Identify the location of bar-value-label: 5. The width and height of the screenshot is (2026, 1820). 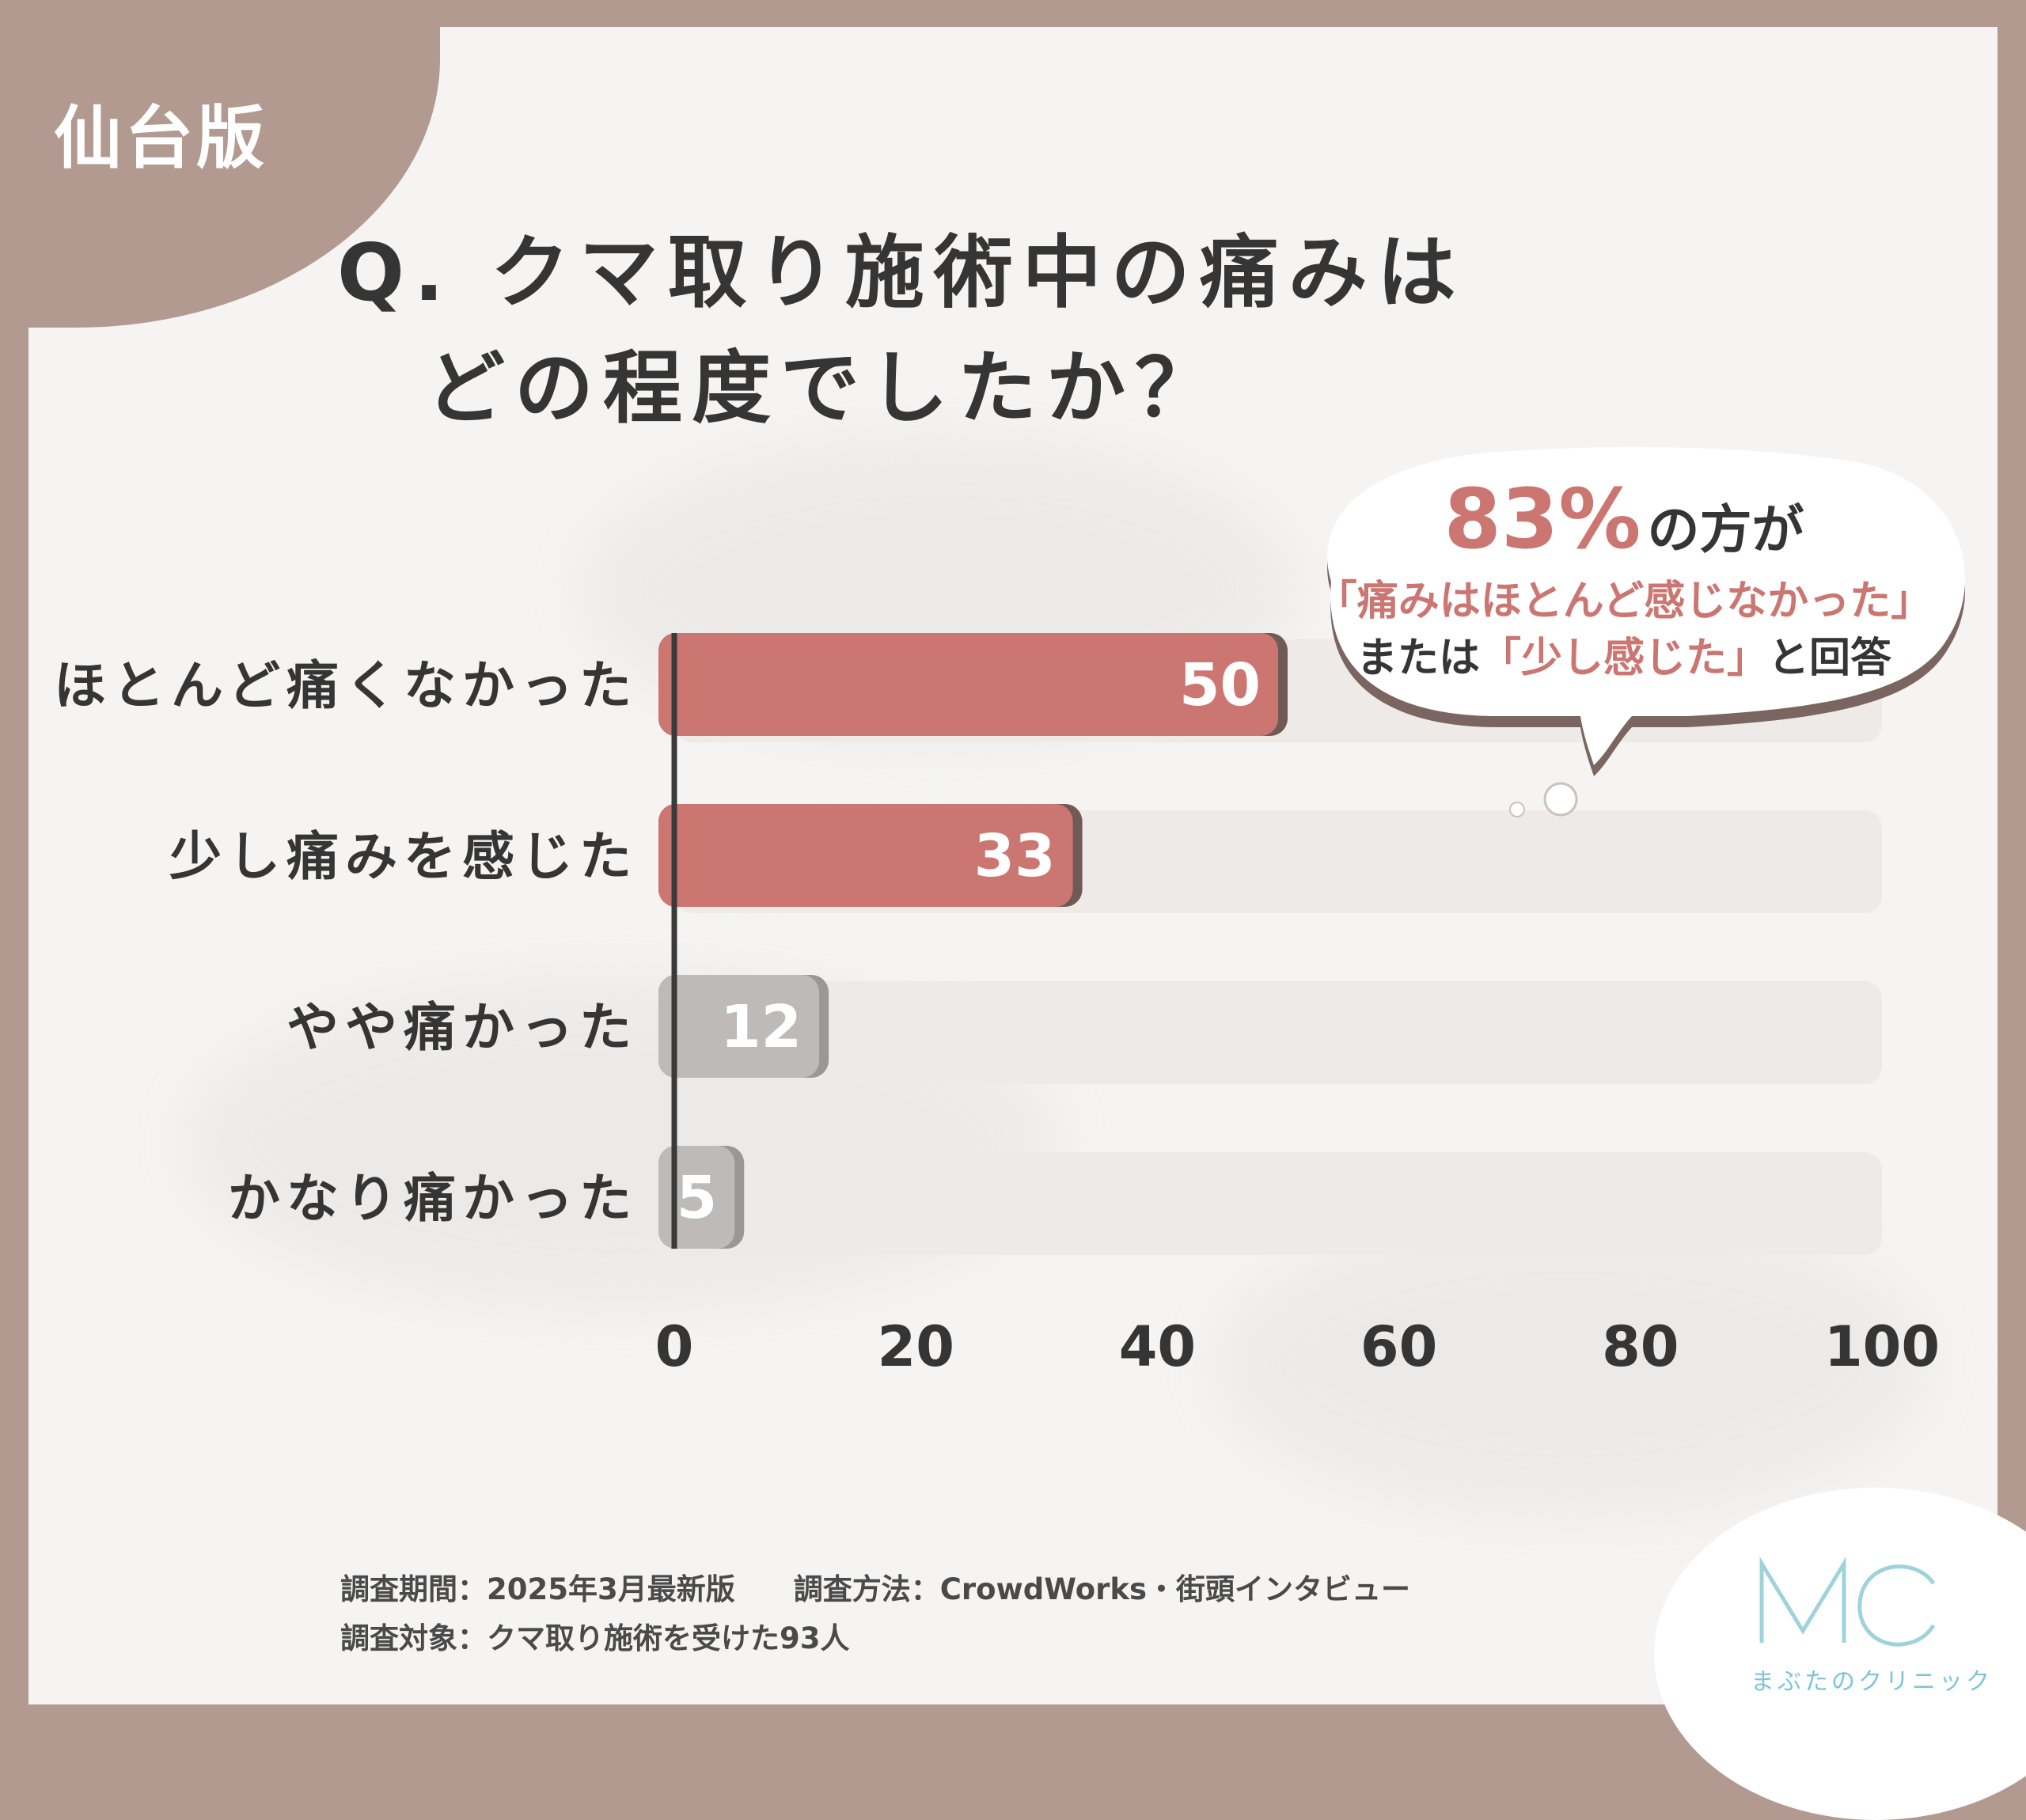
(697, 1198).